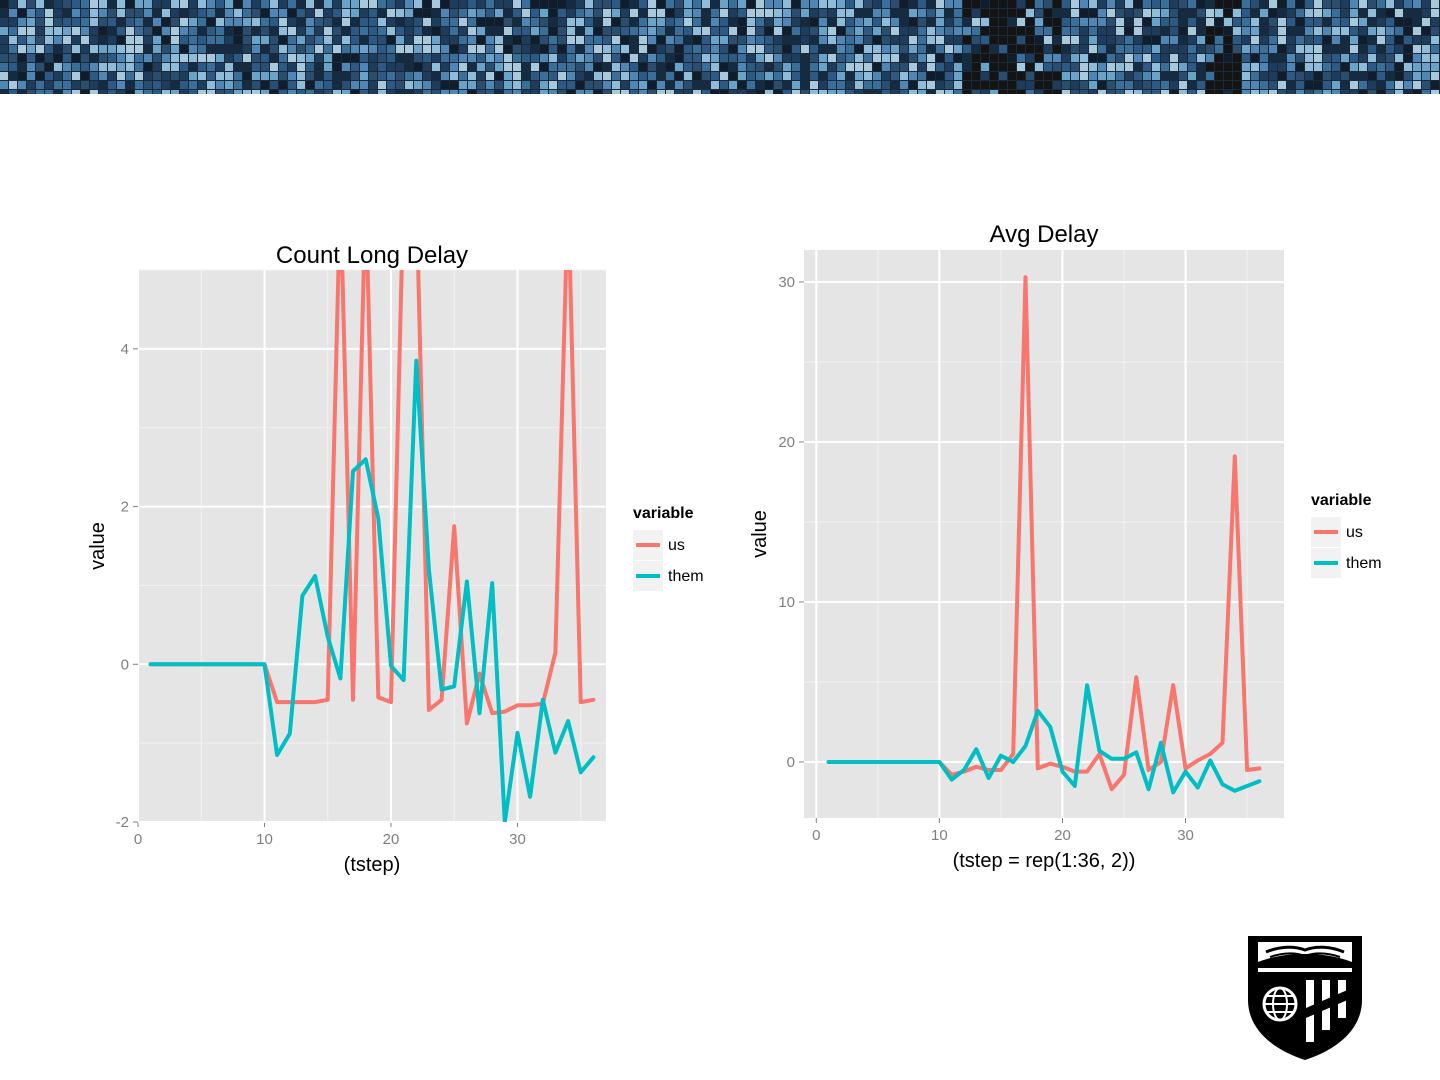 This screenshot has width=1440, height=1080. Describe the element at coordinates (125, 349) in the screenshot. I see `count-long-delay-y-tick-label: 4` at that location.